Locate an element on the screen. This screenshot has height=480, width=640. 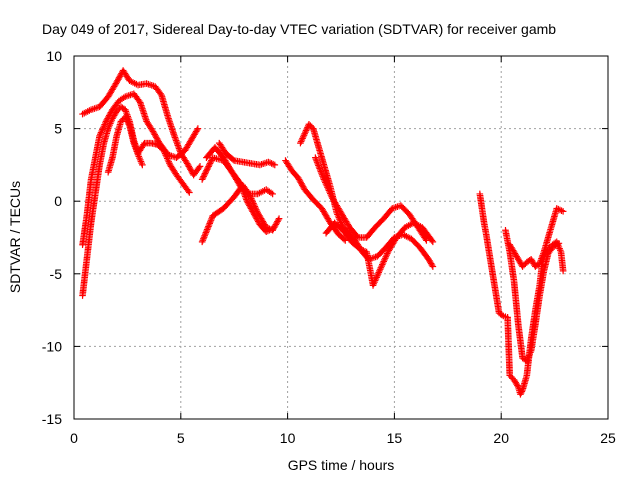
y-tick-label: 0 is located at coordinates (58, 201).